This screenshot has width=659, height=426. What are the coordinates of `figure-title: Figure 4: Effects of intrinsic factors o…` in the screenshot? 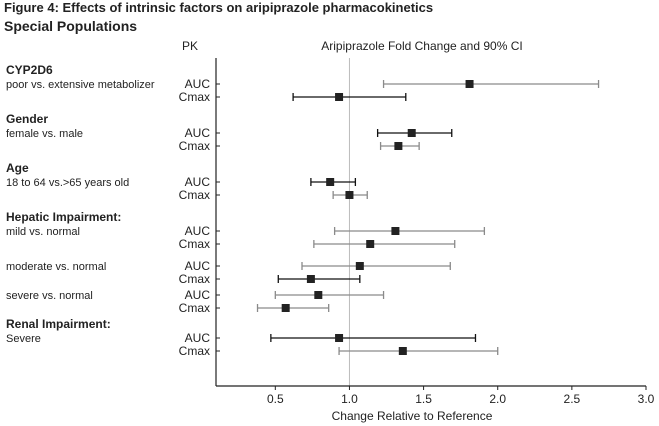 It's located at (219, 7).